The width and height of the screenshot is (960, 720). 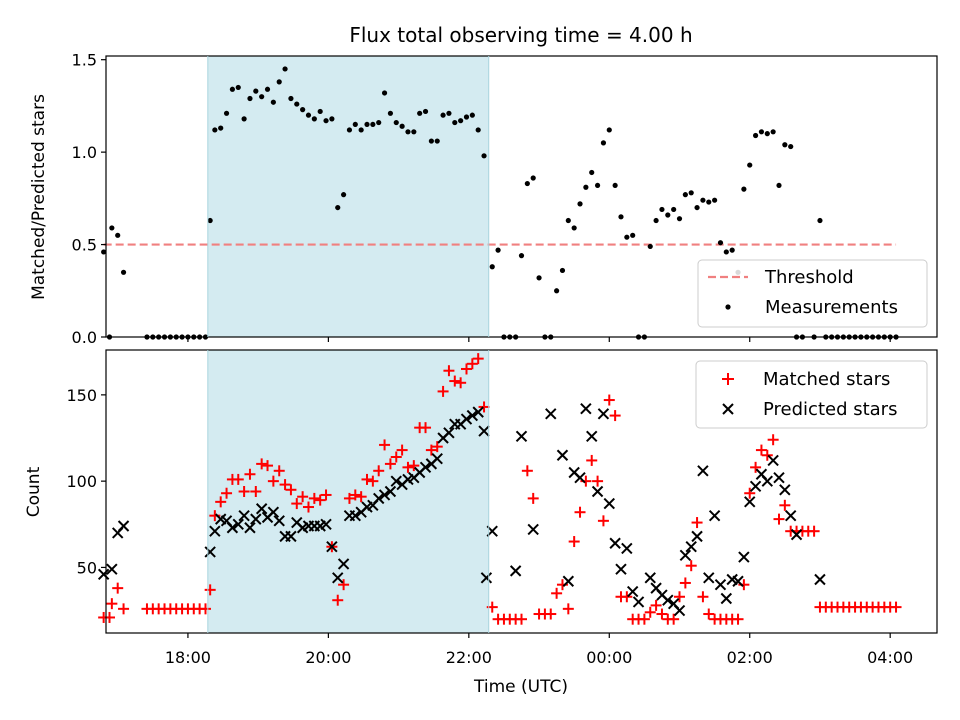 I want to click on legend-predicted-swatch, so click(x=728, y=409).